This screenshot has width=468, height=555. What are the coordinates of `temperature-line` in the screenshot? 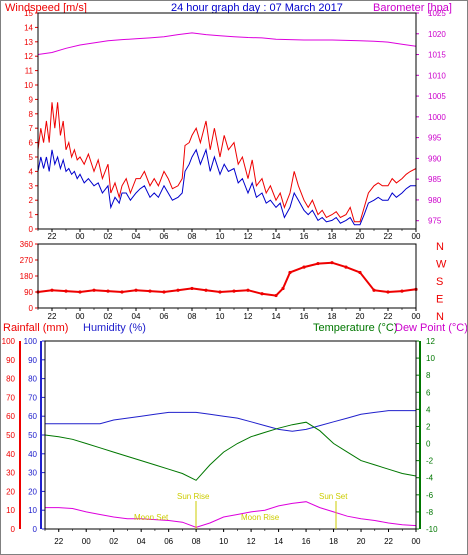 It's located at (230, 451).